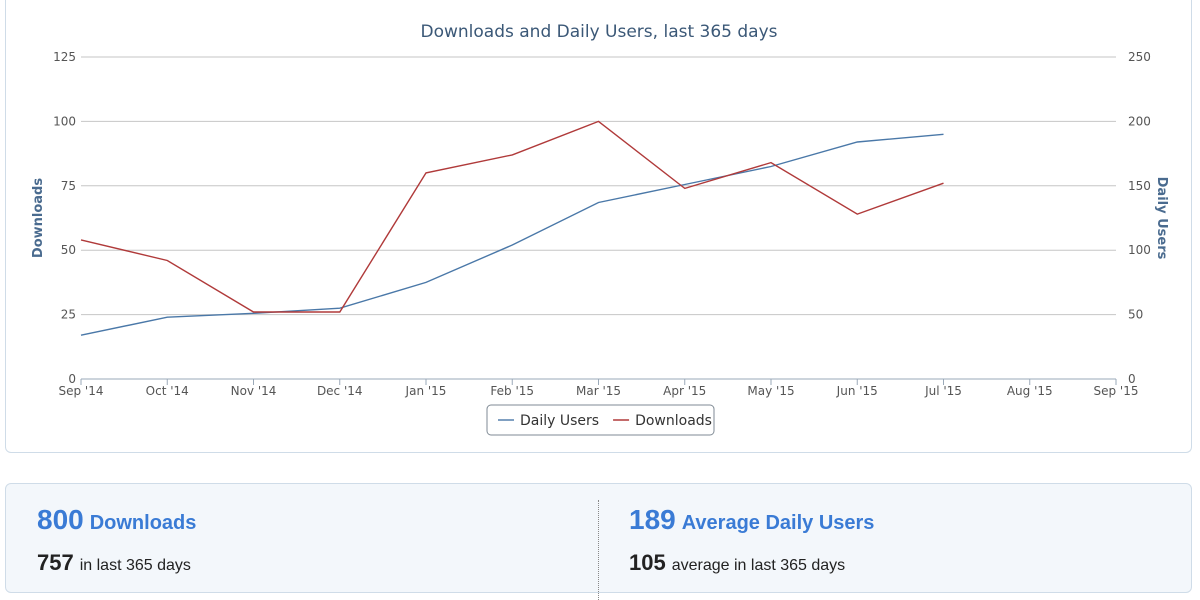  Describe the element at coordinates (68, 315) in the screenshot. I see `y-left-tick-label: 25` at that location.